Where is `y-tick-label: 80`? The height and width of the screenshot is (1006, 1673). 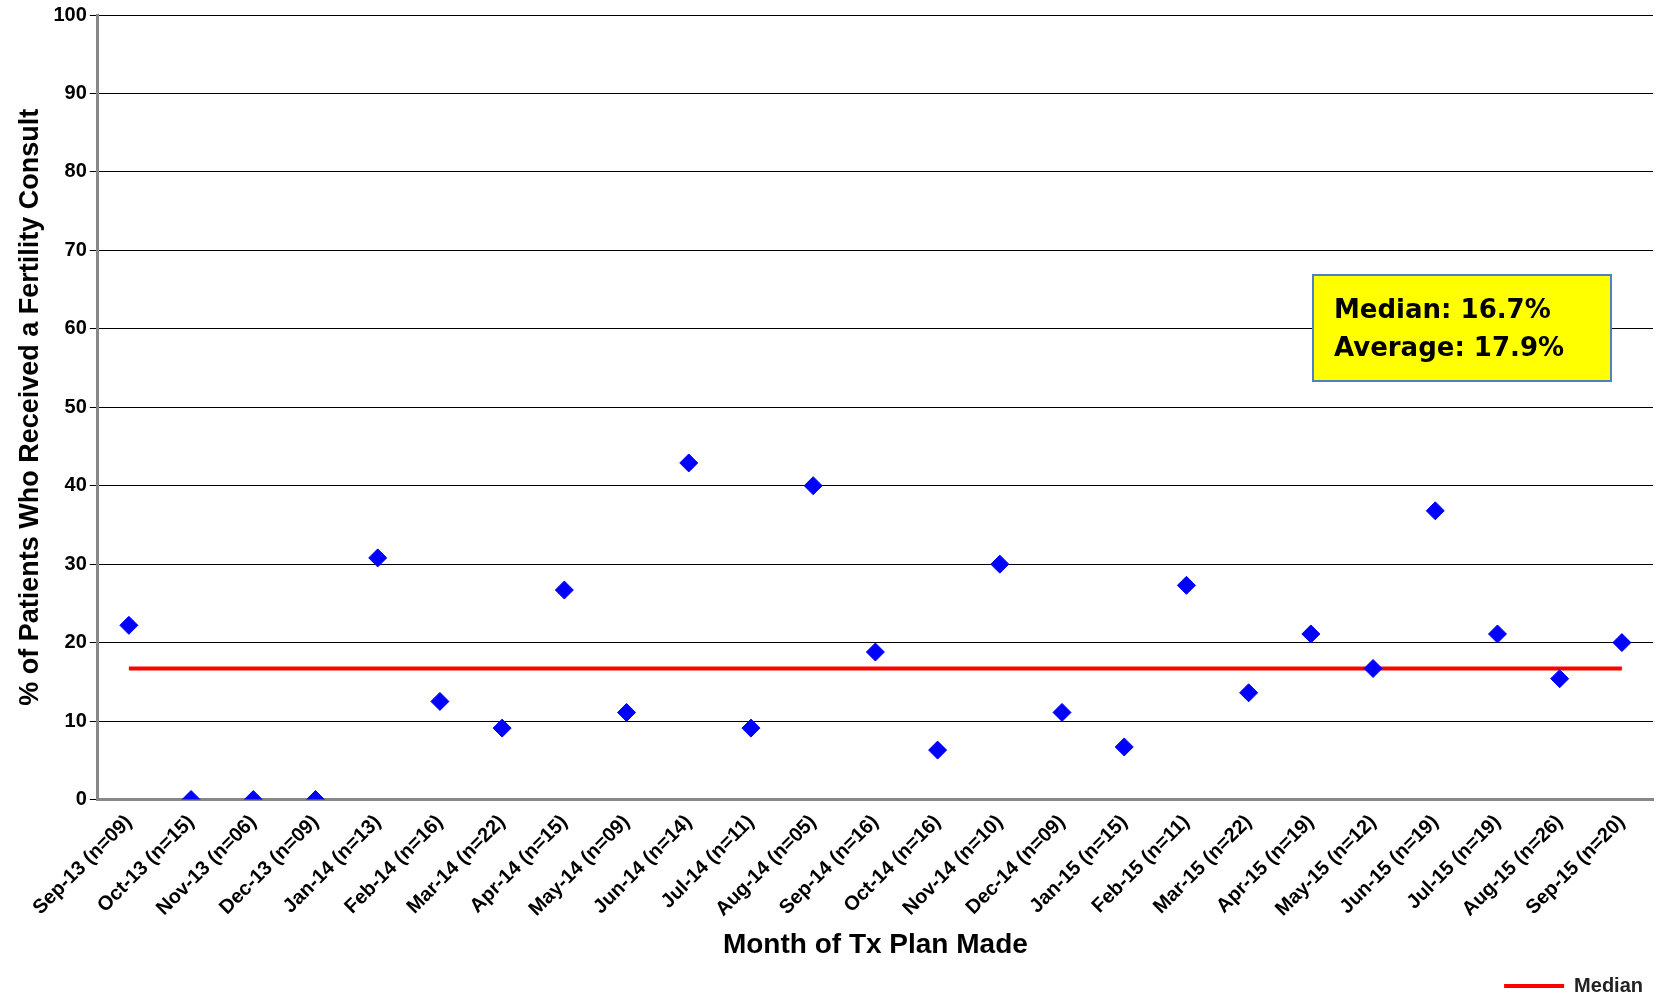
y-tick-label: 80 is located at coordinates (75, 170).